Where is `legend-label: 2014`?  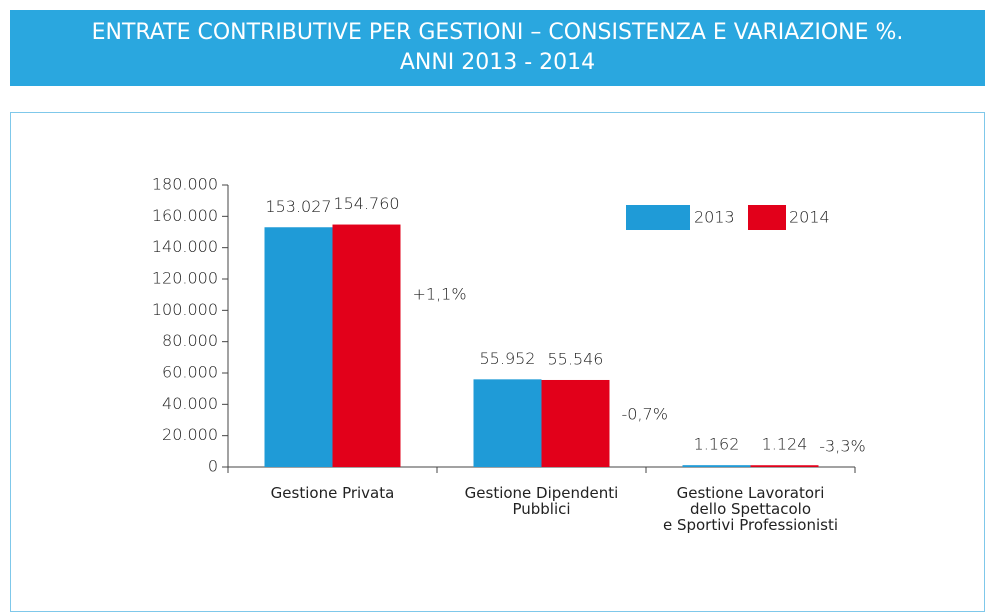 legend-label: 2014 is located at coordinates (809, 217).